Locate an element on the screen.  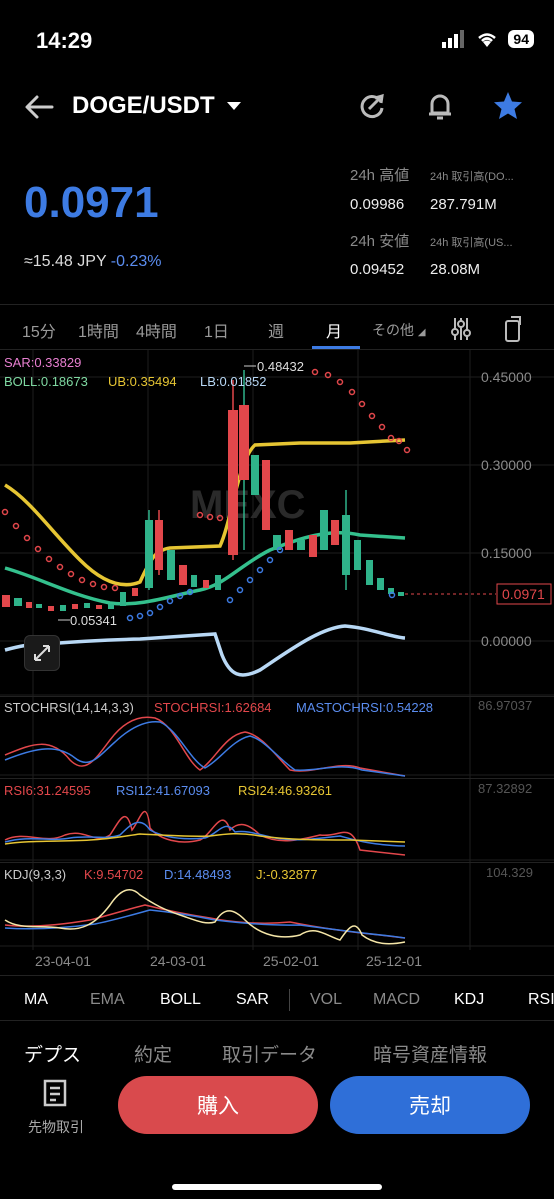
mastochrsi-line is located at coordinates (205, 748).